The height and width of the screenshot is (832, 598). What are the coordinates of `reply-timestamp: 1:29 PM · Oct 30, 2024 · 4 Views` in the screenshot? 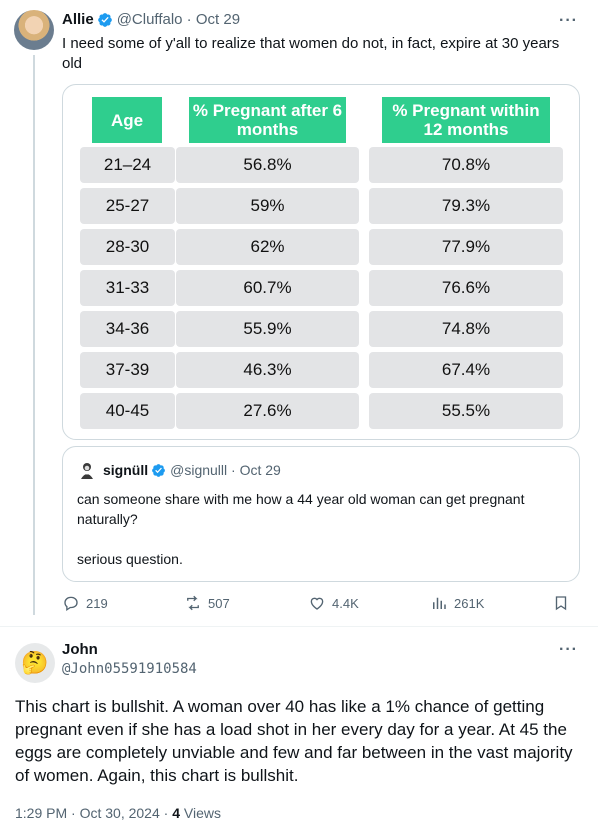 It's located at (118, 813).